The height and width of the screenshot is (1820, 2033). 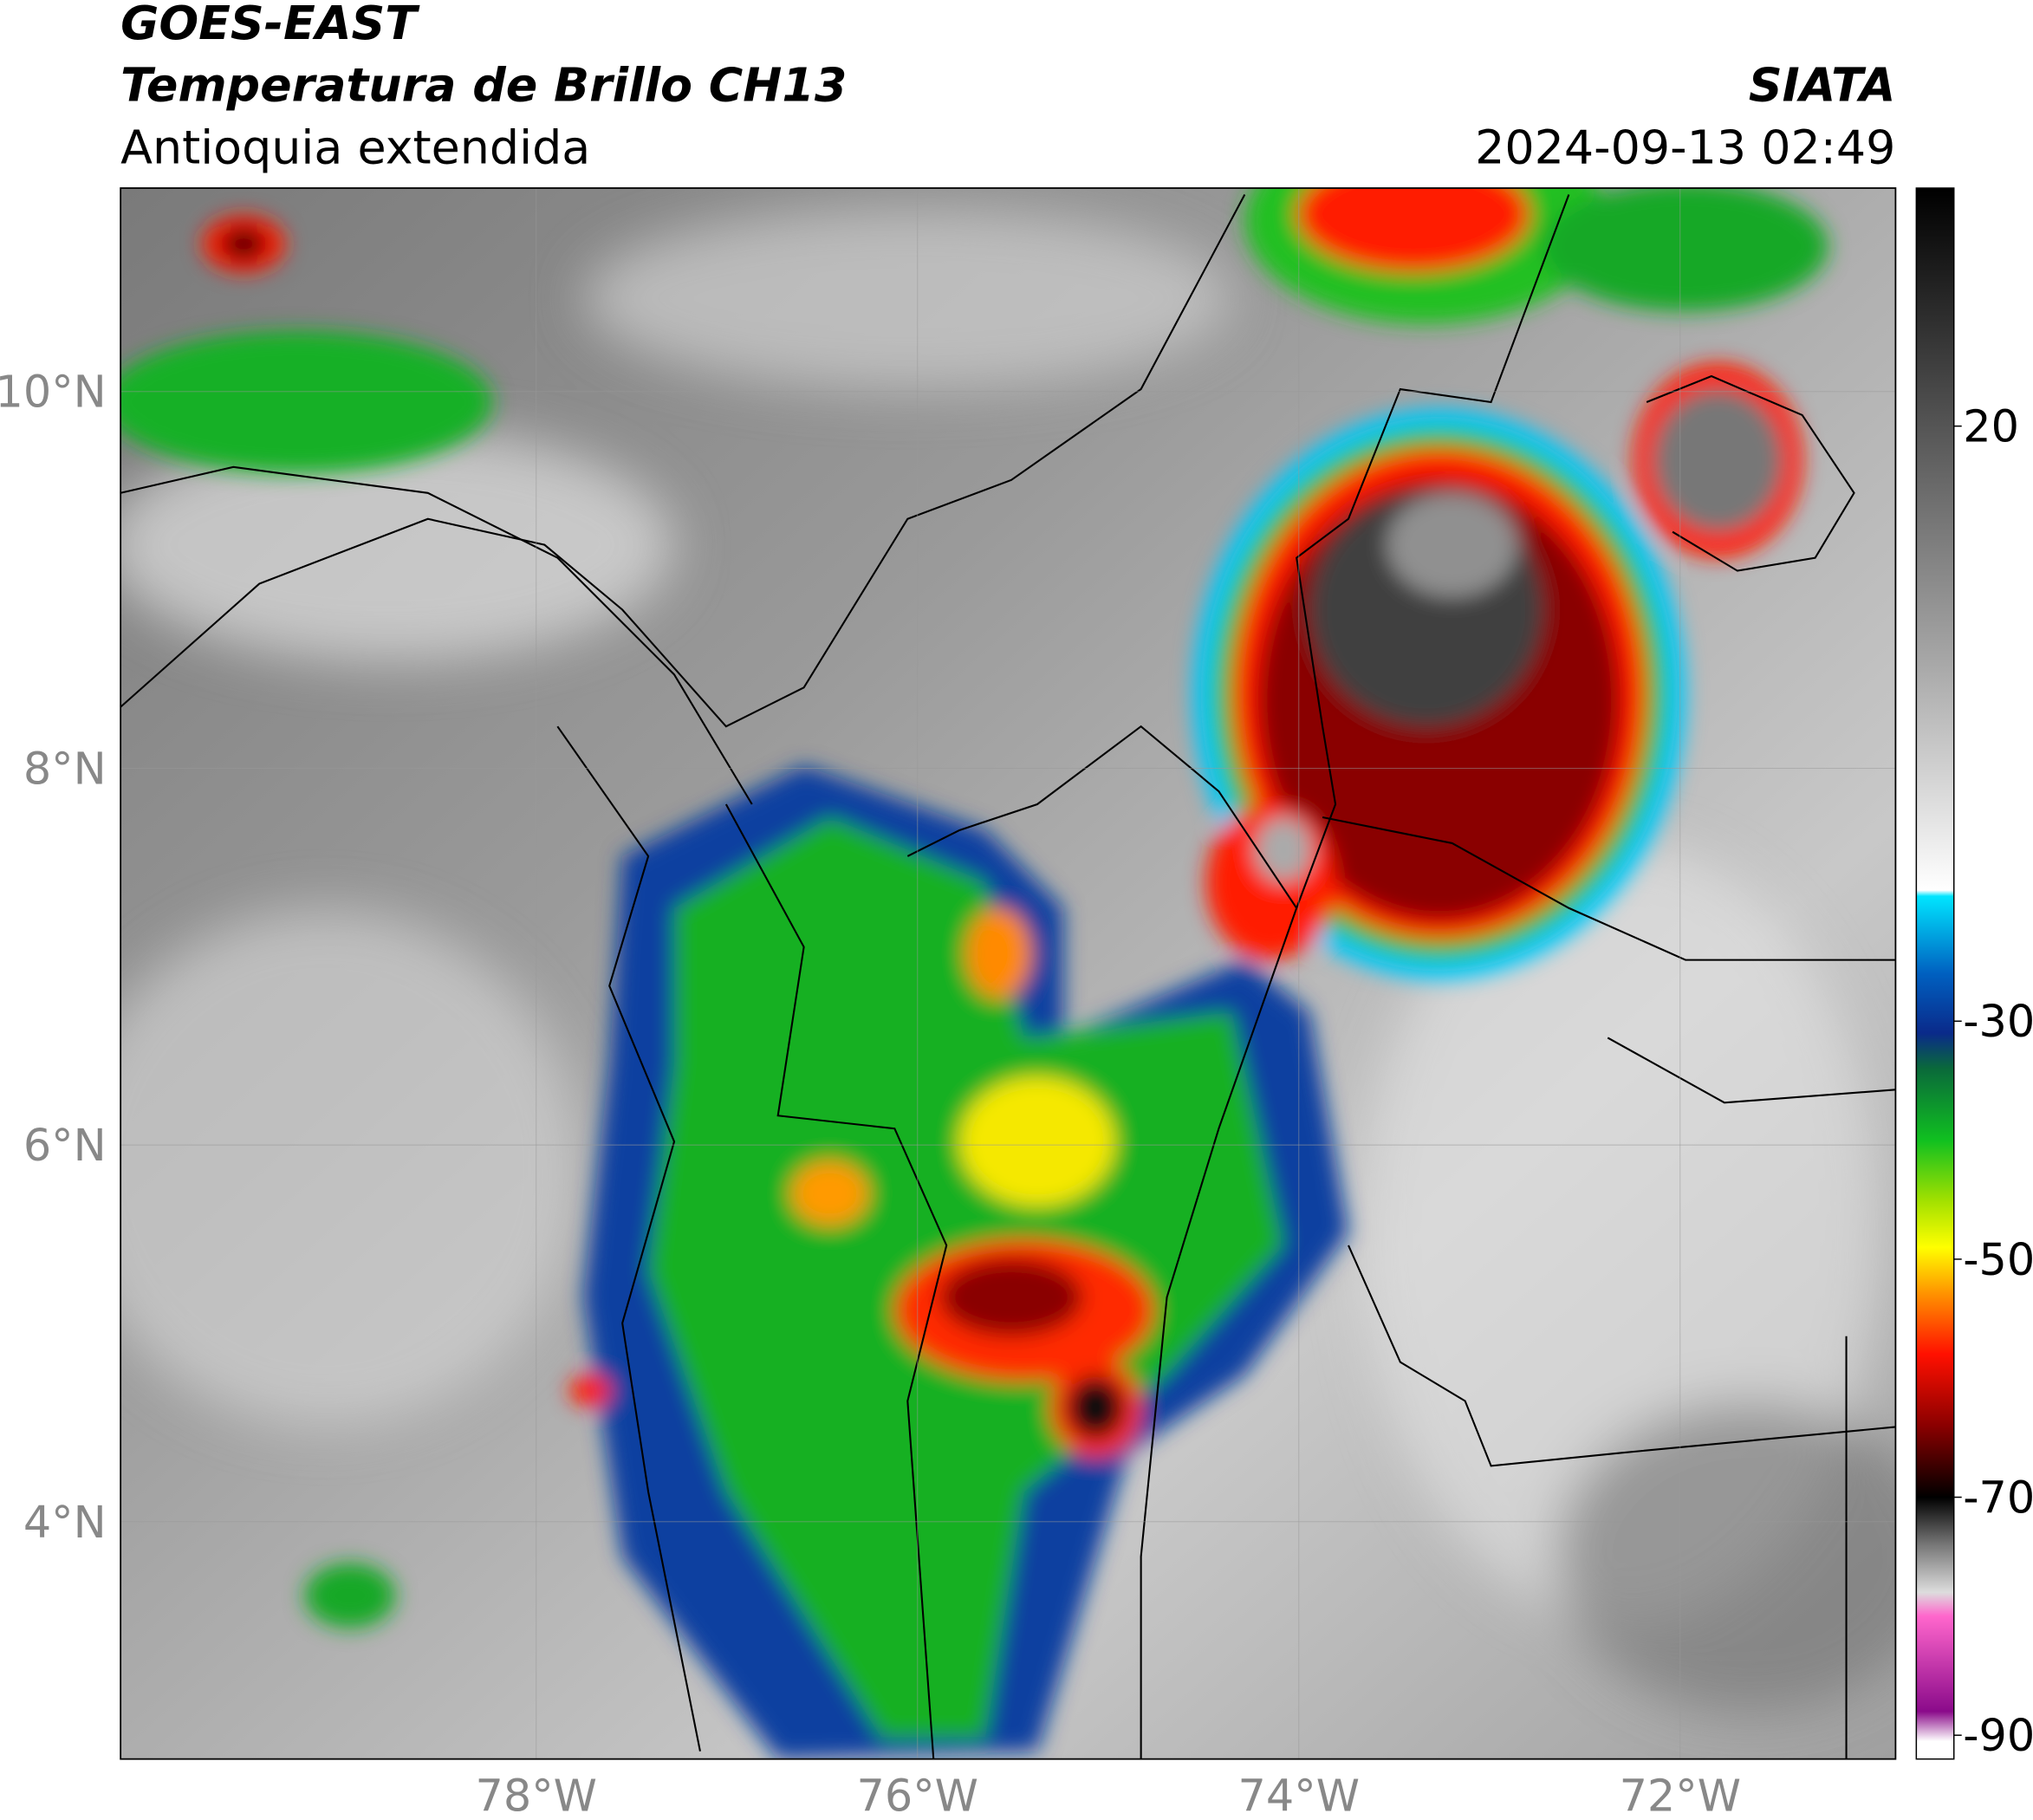 What do you see at coordinates (53, 392) in the screenshot?
I see `y-tick-label: 10°N` at bounding box center [53, 392].